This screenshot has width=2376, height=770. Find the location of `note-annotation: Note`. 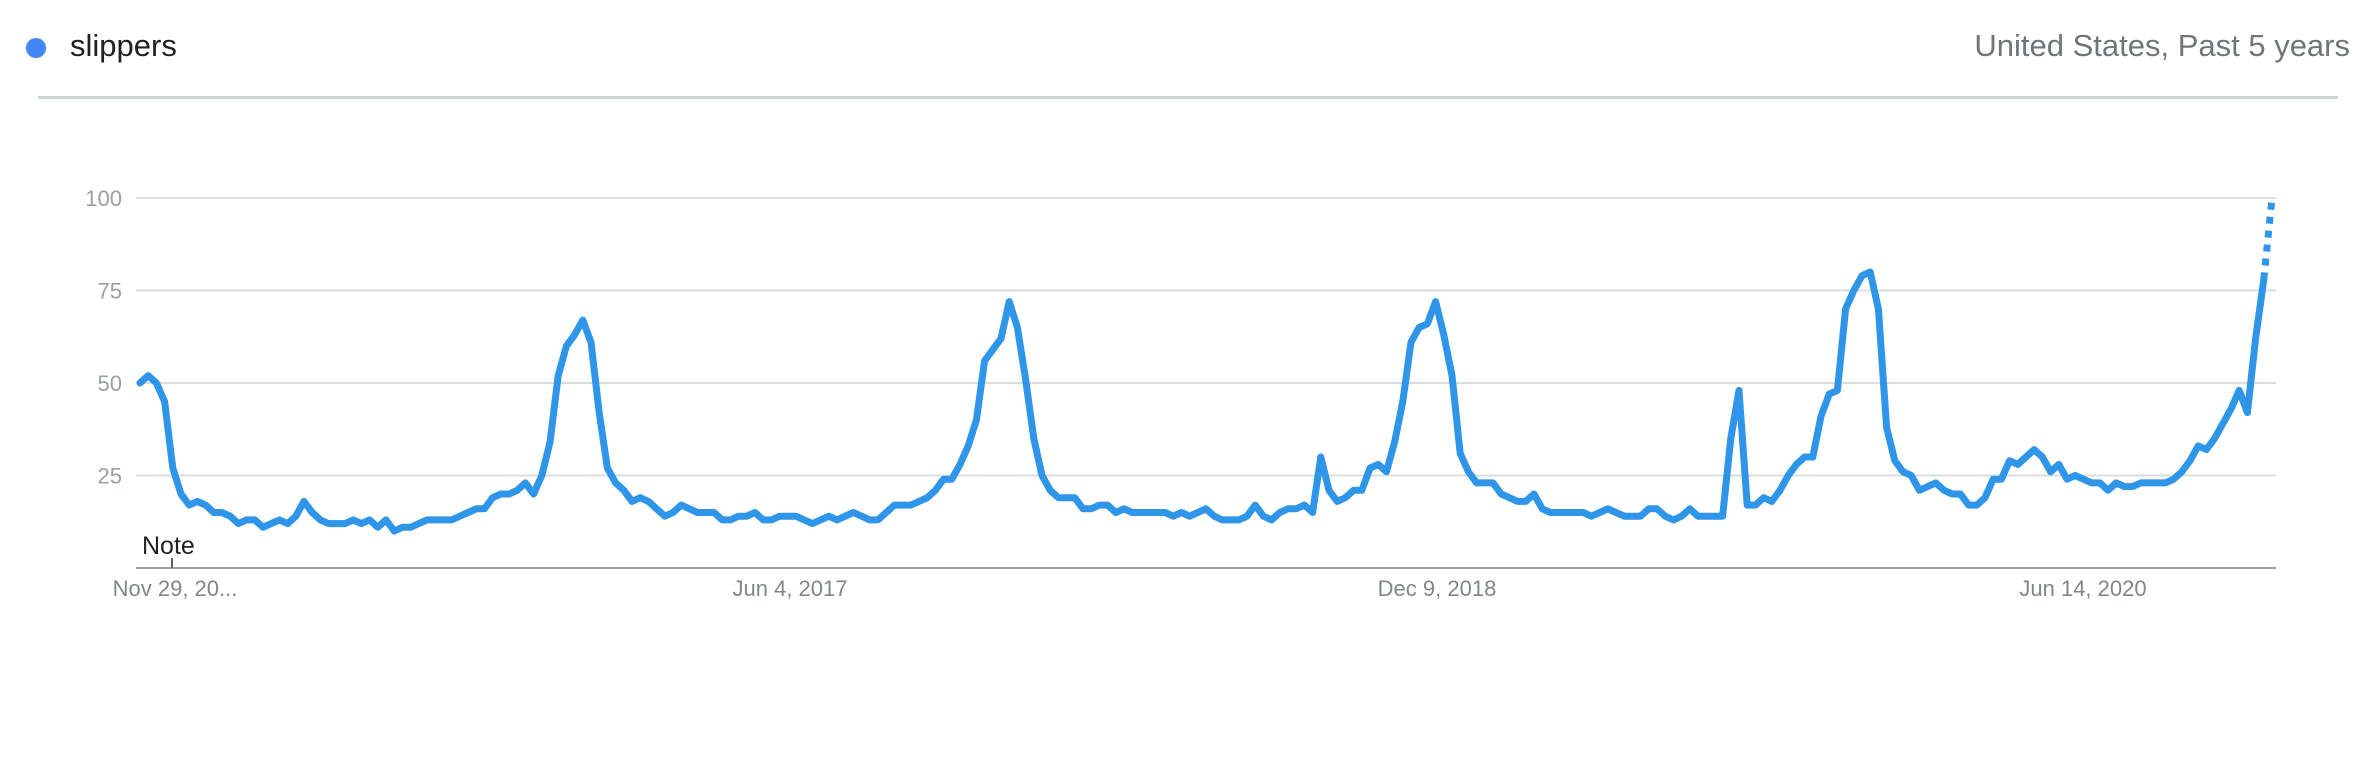

note-annotation: Note is located at coordinates (168, 546).